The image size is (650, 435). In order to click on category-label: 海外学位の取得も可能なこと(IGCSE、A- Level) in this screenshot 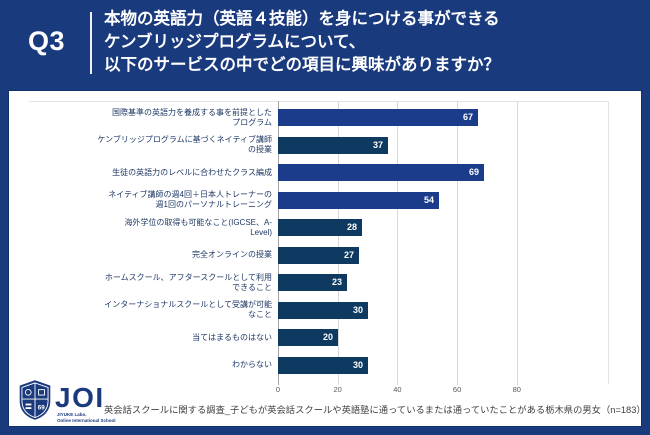, I will do `click(198, 227)`.